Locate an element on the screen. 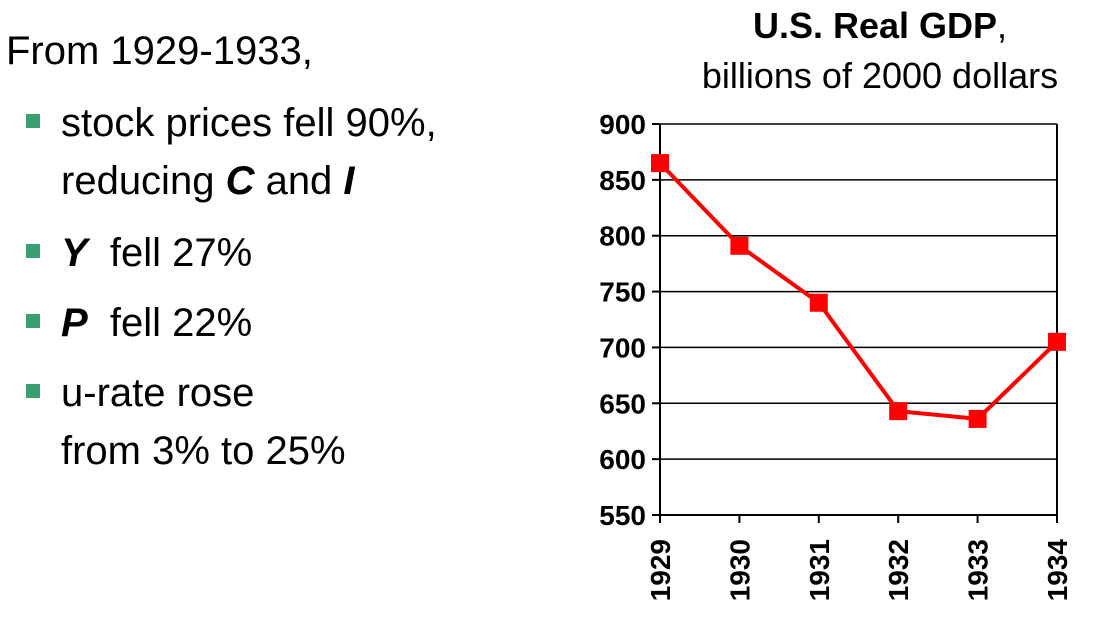  x-tick-label: 1930 is located at coordinates (739, 570).